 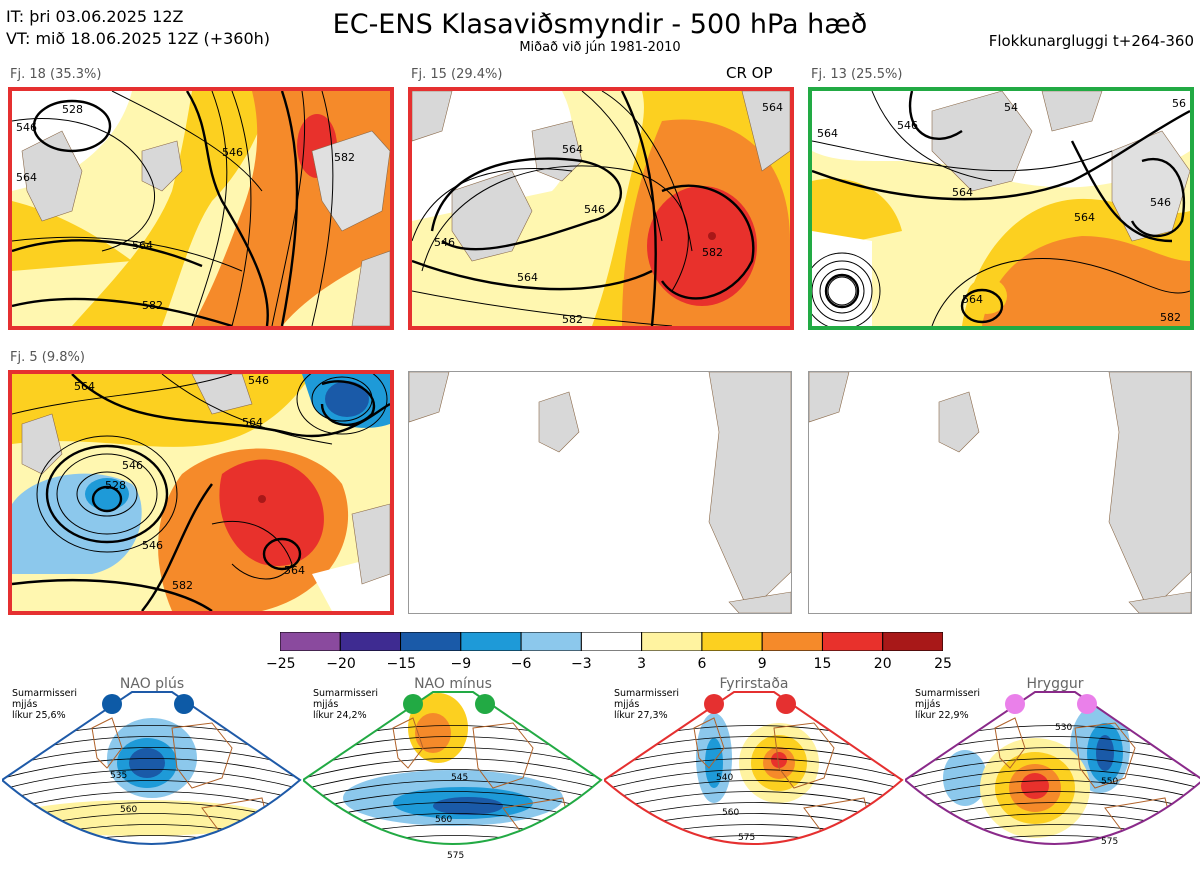 I want to click on regime-title: NAO mínus, so click(x=453, y=684).